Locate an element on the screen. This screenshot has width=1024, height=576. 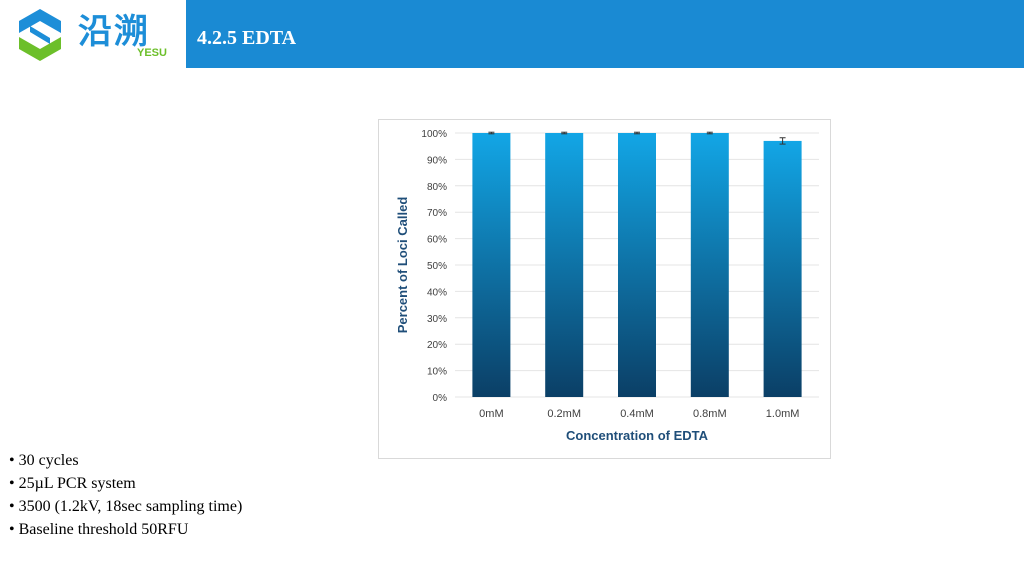
x-tick-label: 0.2mM is located at coordinates (564, 414).